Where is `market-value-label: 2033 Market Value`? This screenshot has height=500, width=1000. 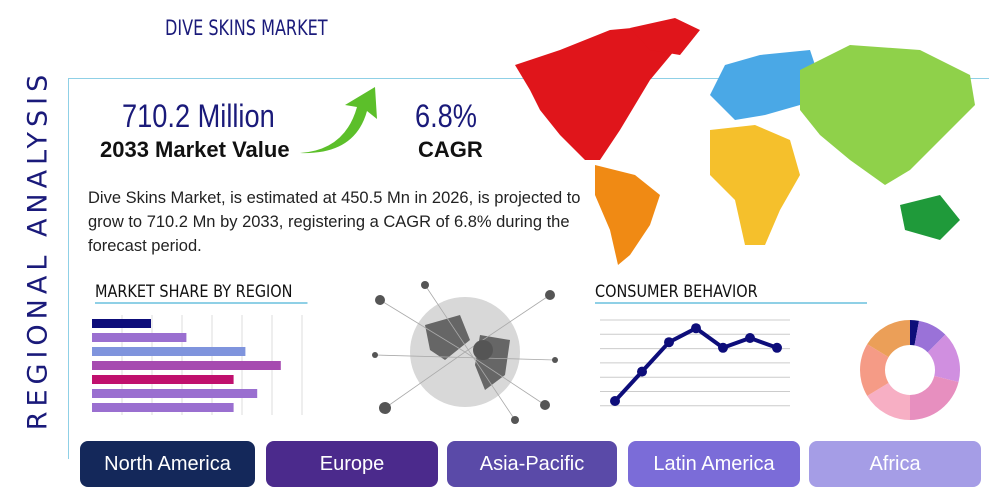
market-value-label: 2033 Market Value is located at coordinates (195, 149).